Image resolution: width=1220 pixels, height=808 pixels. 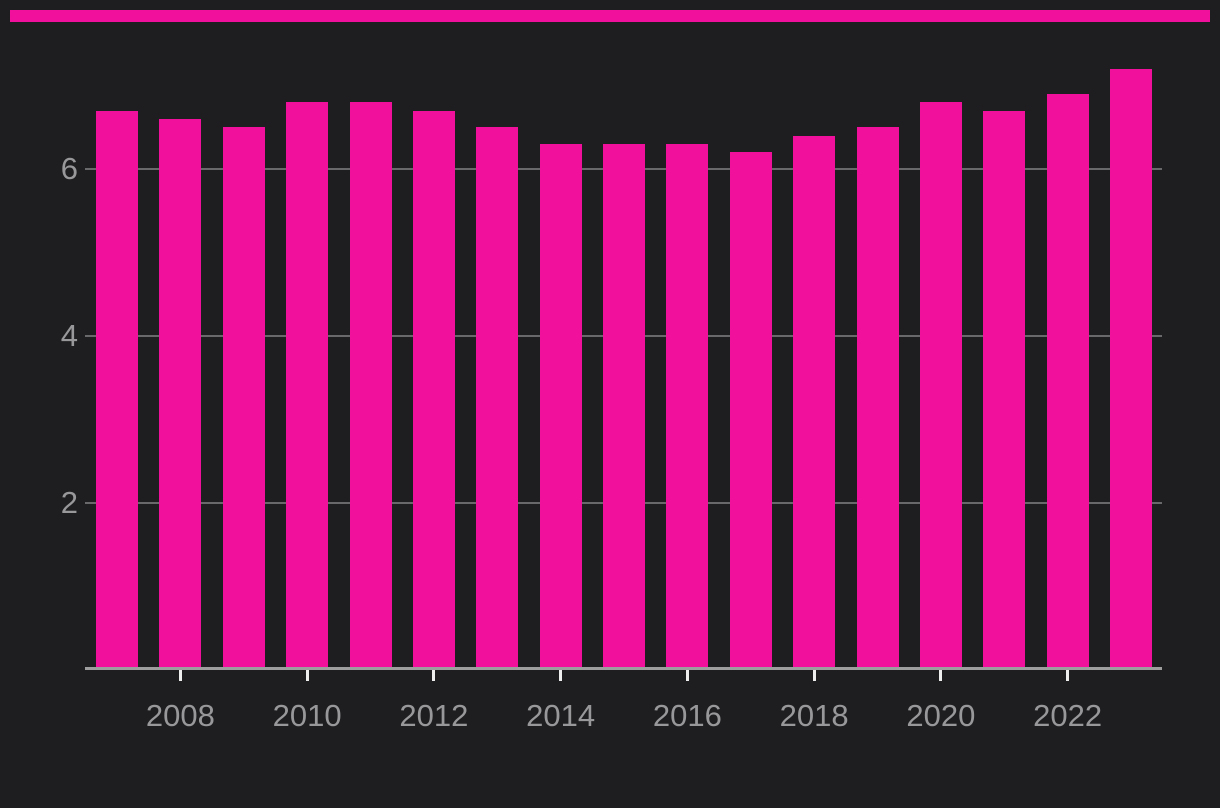 What do you see at coordinates (561, 715) in the screenshot?
I see `x-axis-tick-label: 2014` at bounding box center [561, 715].